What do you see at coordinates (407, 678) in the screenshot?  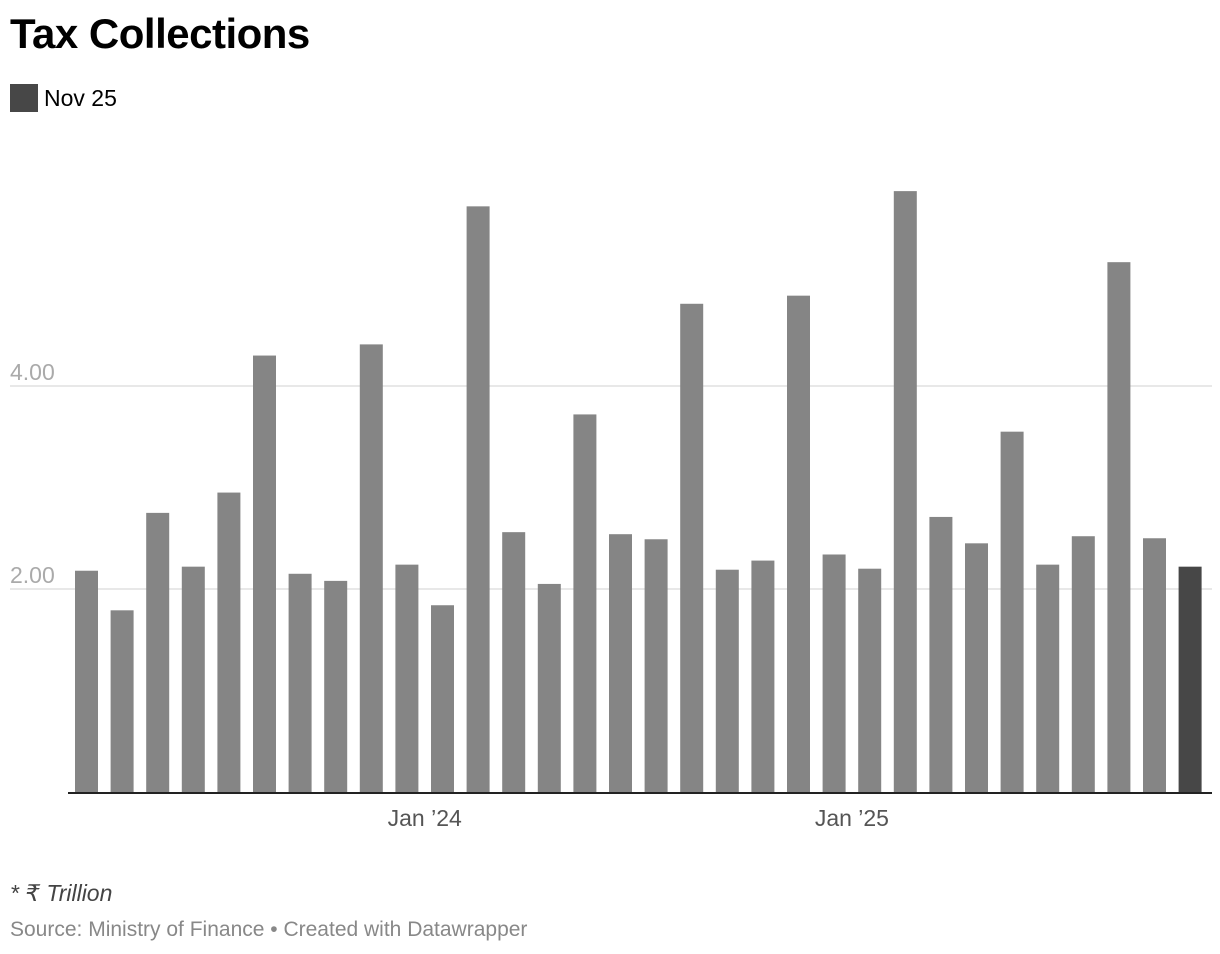 I see `bar-jun-2024` at bounding box center [407, 678].